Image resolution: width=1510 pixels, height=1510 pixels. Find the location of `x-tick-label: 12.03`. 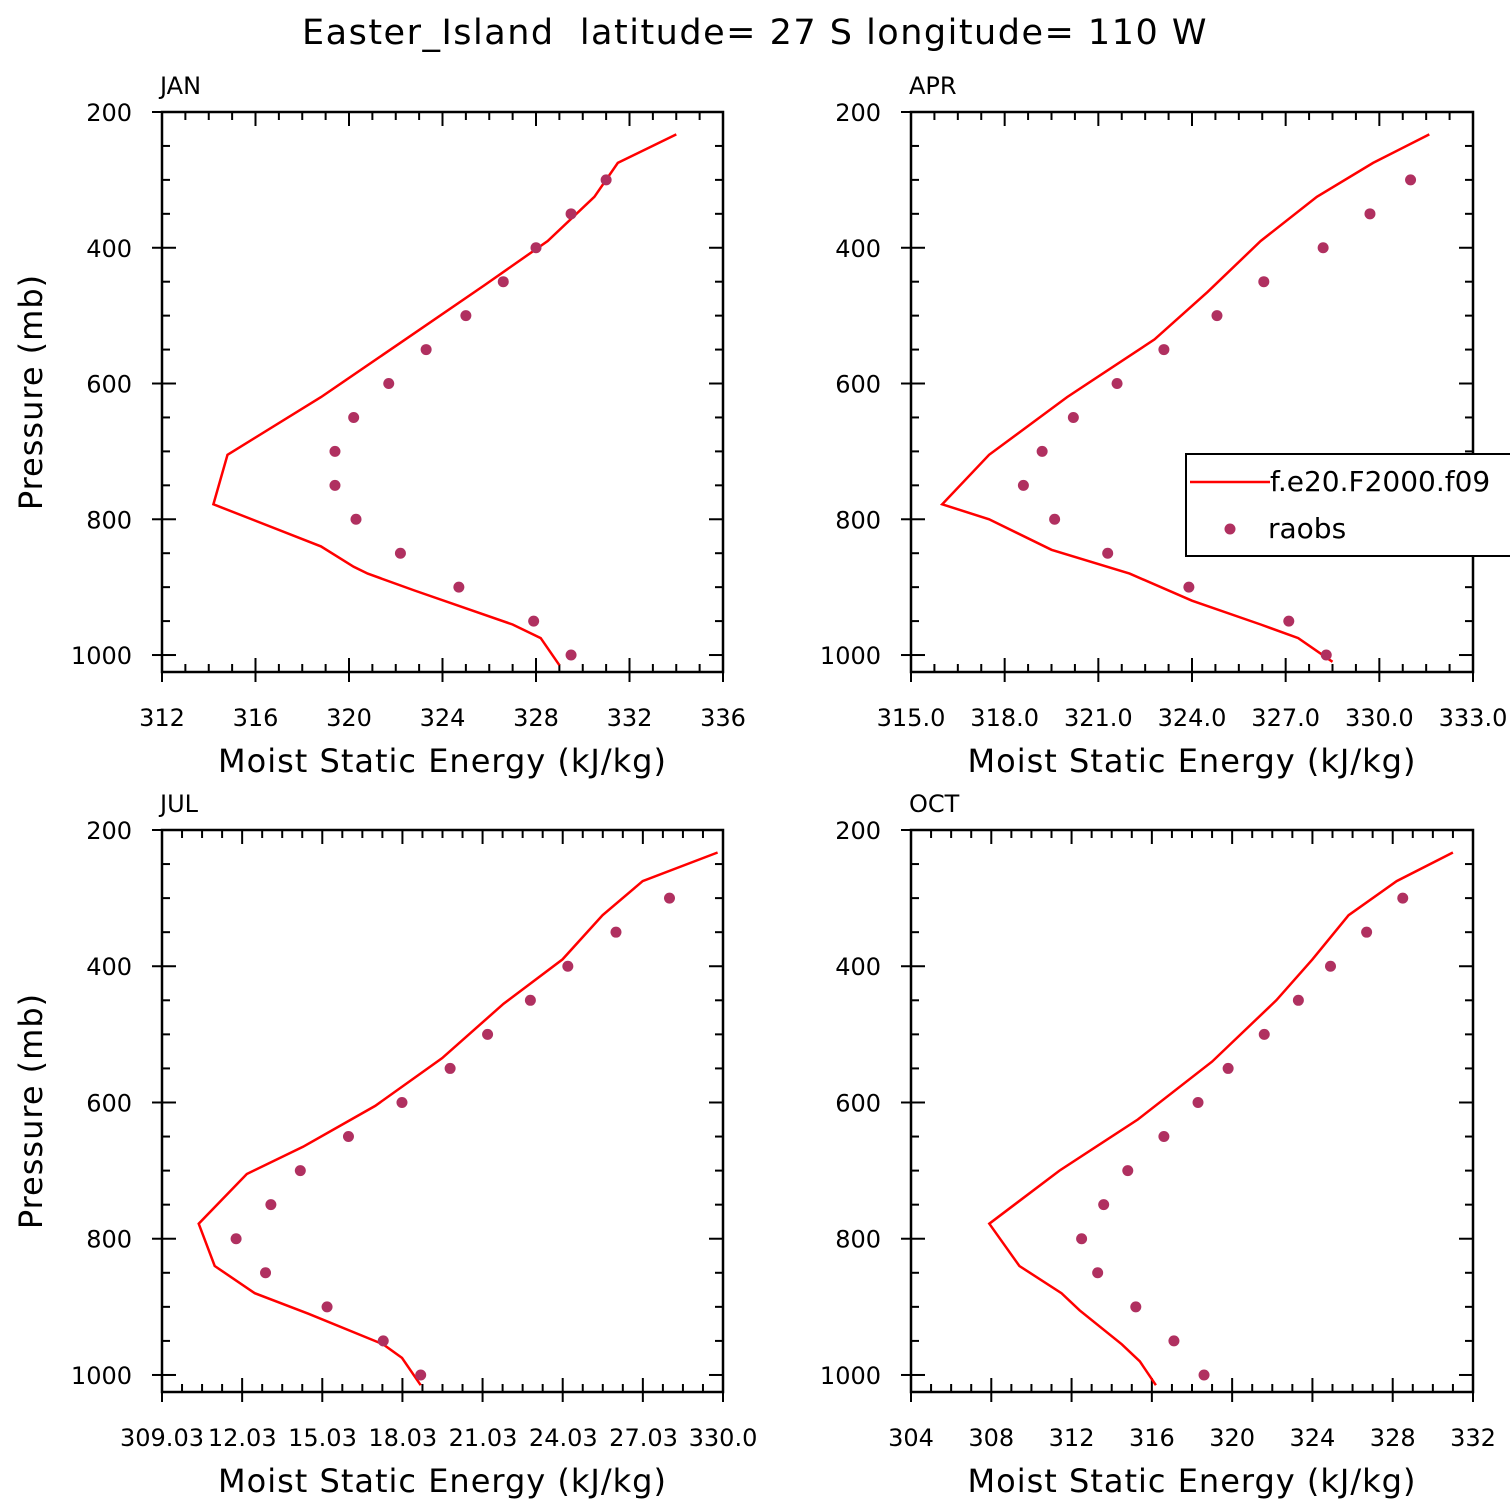

x-tick-label: 12.03 is located at coordinates (242, 1438).